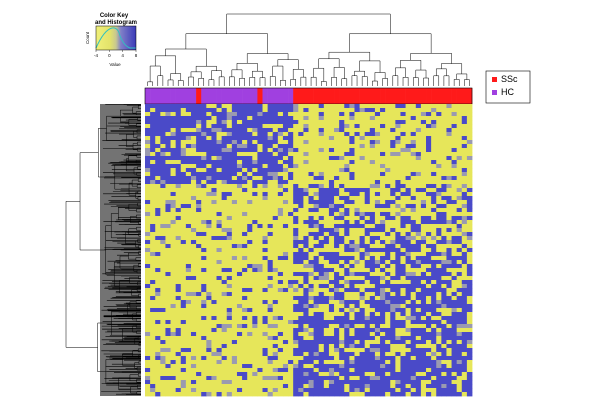  I want to click on annotation-cell, so click(439, 96).